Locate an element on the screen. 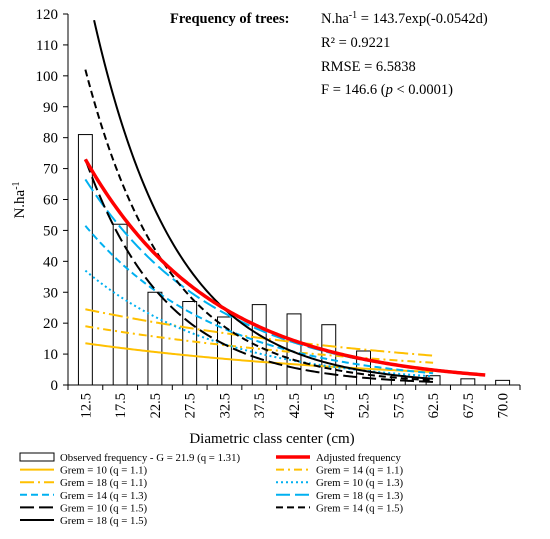 This screenshot has height=539, width=550. x-tick-label: 27.5 is located at coordinates (191, 405).